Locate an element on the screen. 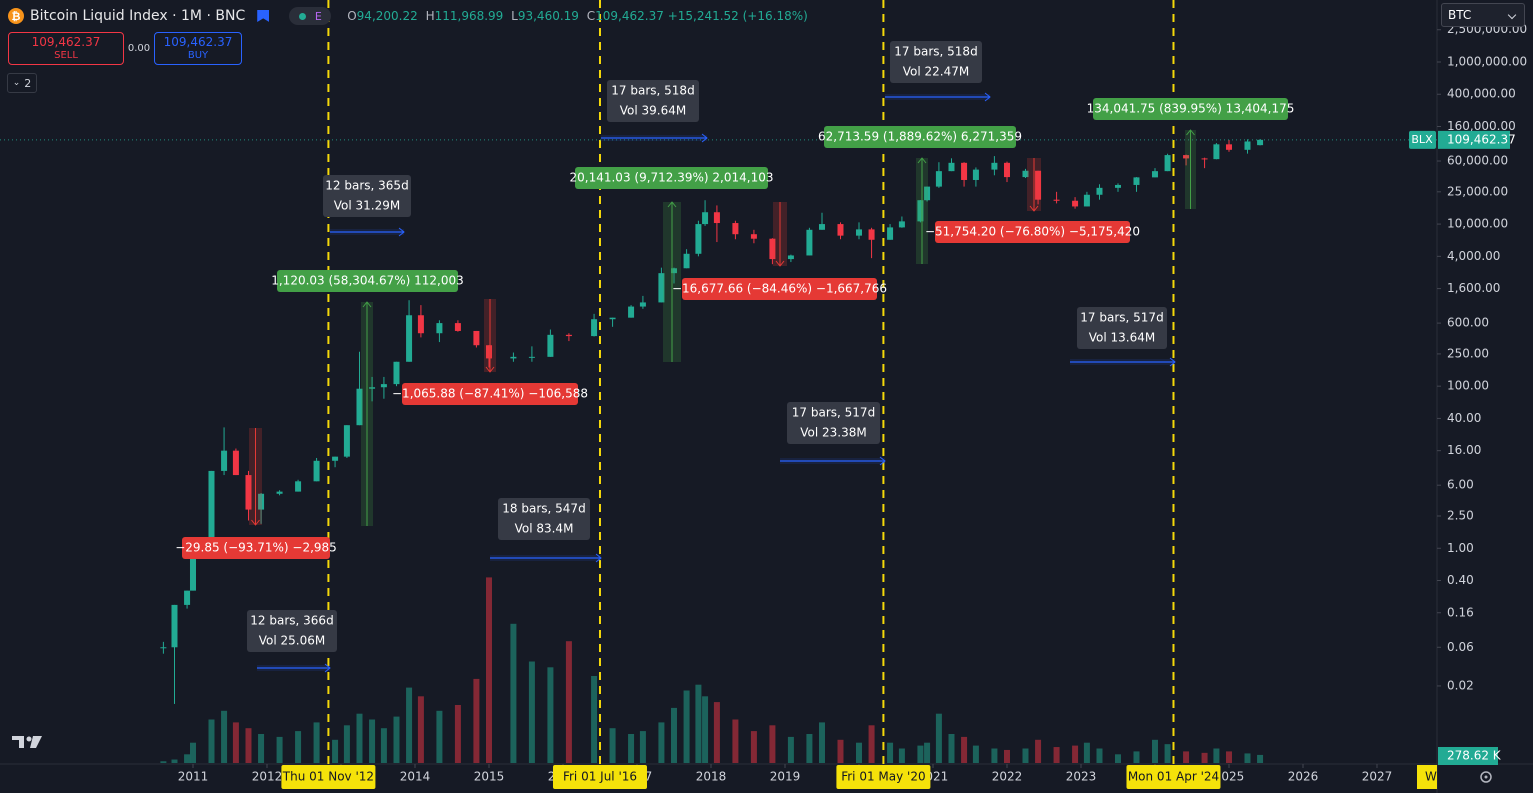 The width and height of the screenshot is (1533, 793). time-tick-label: 2014 is located at coordinates (415, 777).